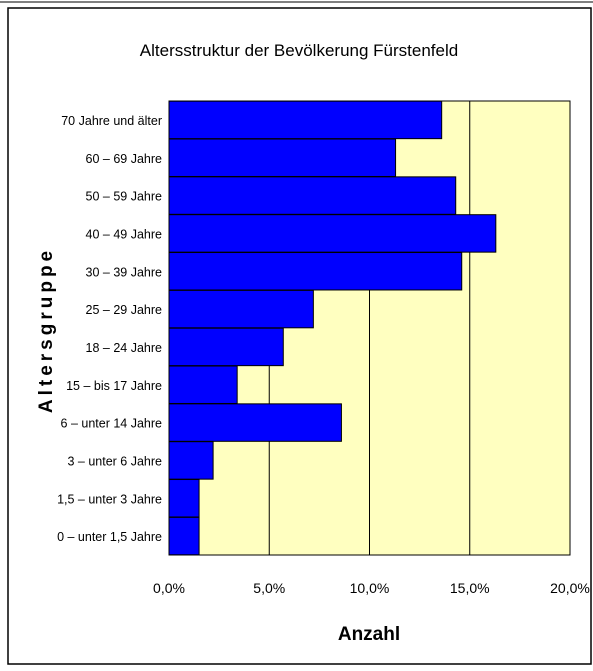  I want to click on y-tick-label: 50 – 59 Jahre, so click(124, 197).